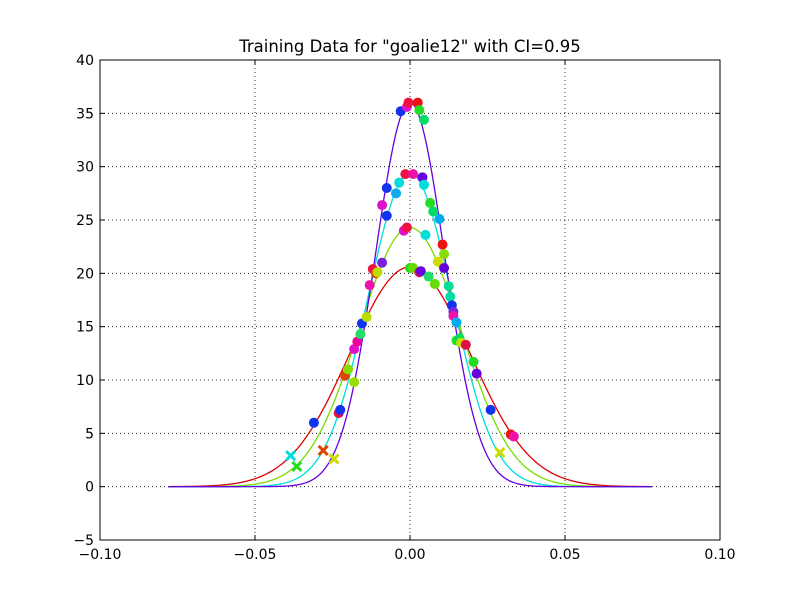  What do you see at coordinates (255, 555) in the screenshot?
I see `x-tick-label: −0.05` at bounding box center [255, 555].